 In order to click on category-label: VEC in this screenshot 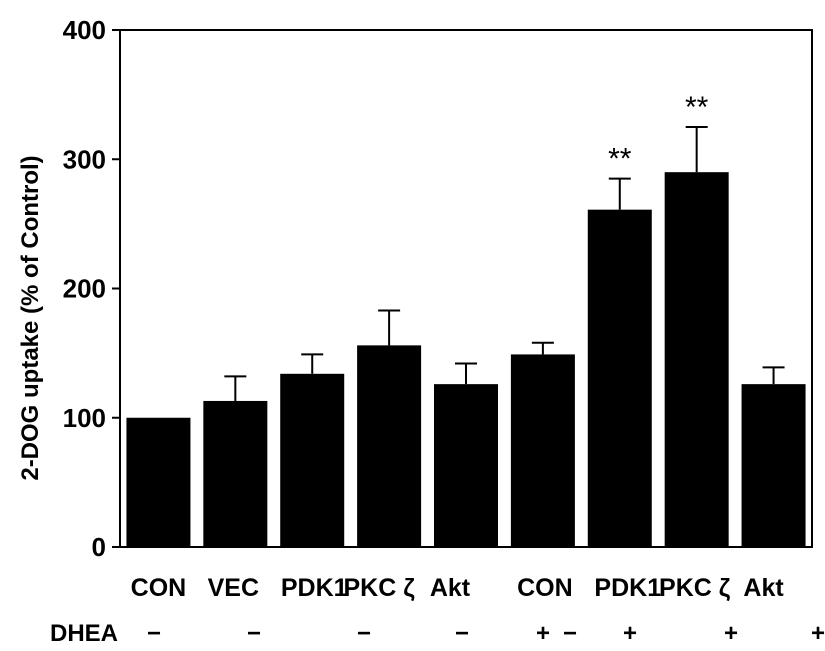, I will do `click(233, 588)`.